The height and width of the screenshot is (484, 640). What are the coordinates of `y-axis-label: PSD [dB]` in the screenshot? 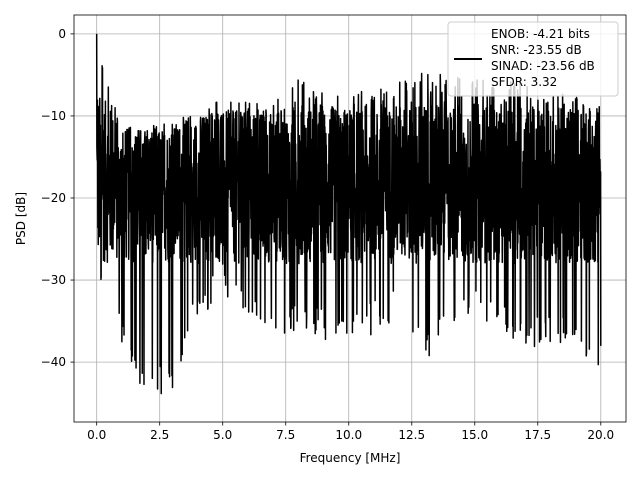 It's located at (21, 218).